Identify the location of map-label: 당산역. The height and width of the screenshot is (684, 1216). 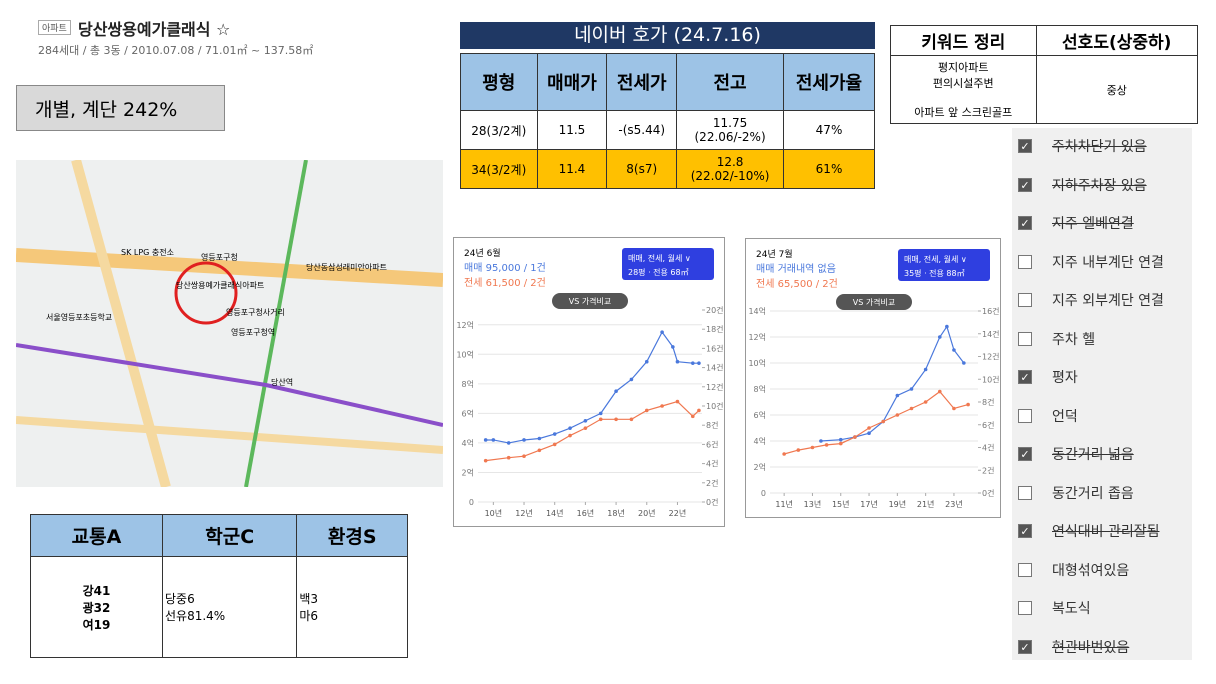
(282, 382).